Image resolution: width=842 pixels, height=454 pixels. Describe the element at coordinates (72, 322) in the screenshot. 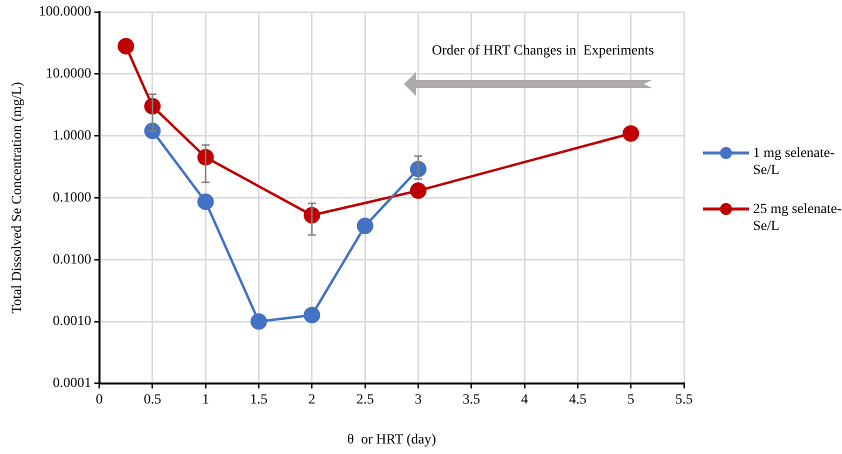

I see `y-tick-label: 0.0010` at that location.